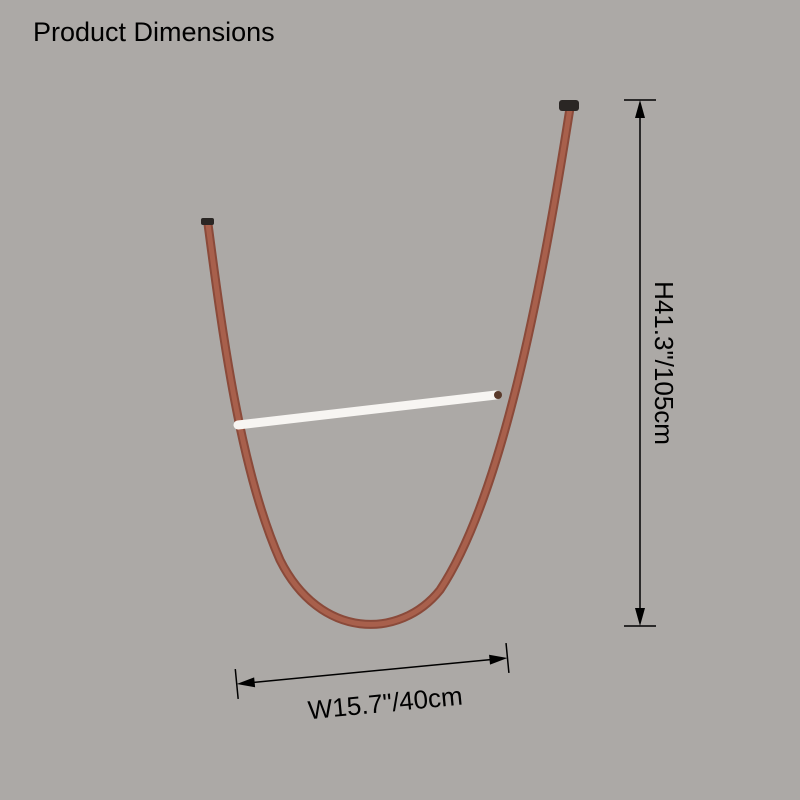 This screenshot has height=800, width=800. I want to click on tube-end, so click(498, 395).